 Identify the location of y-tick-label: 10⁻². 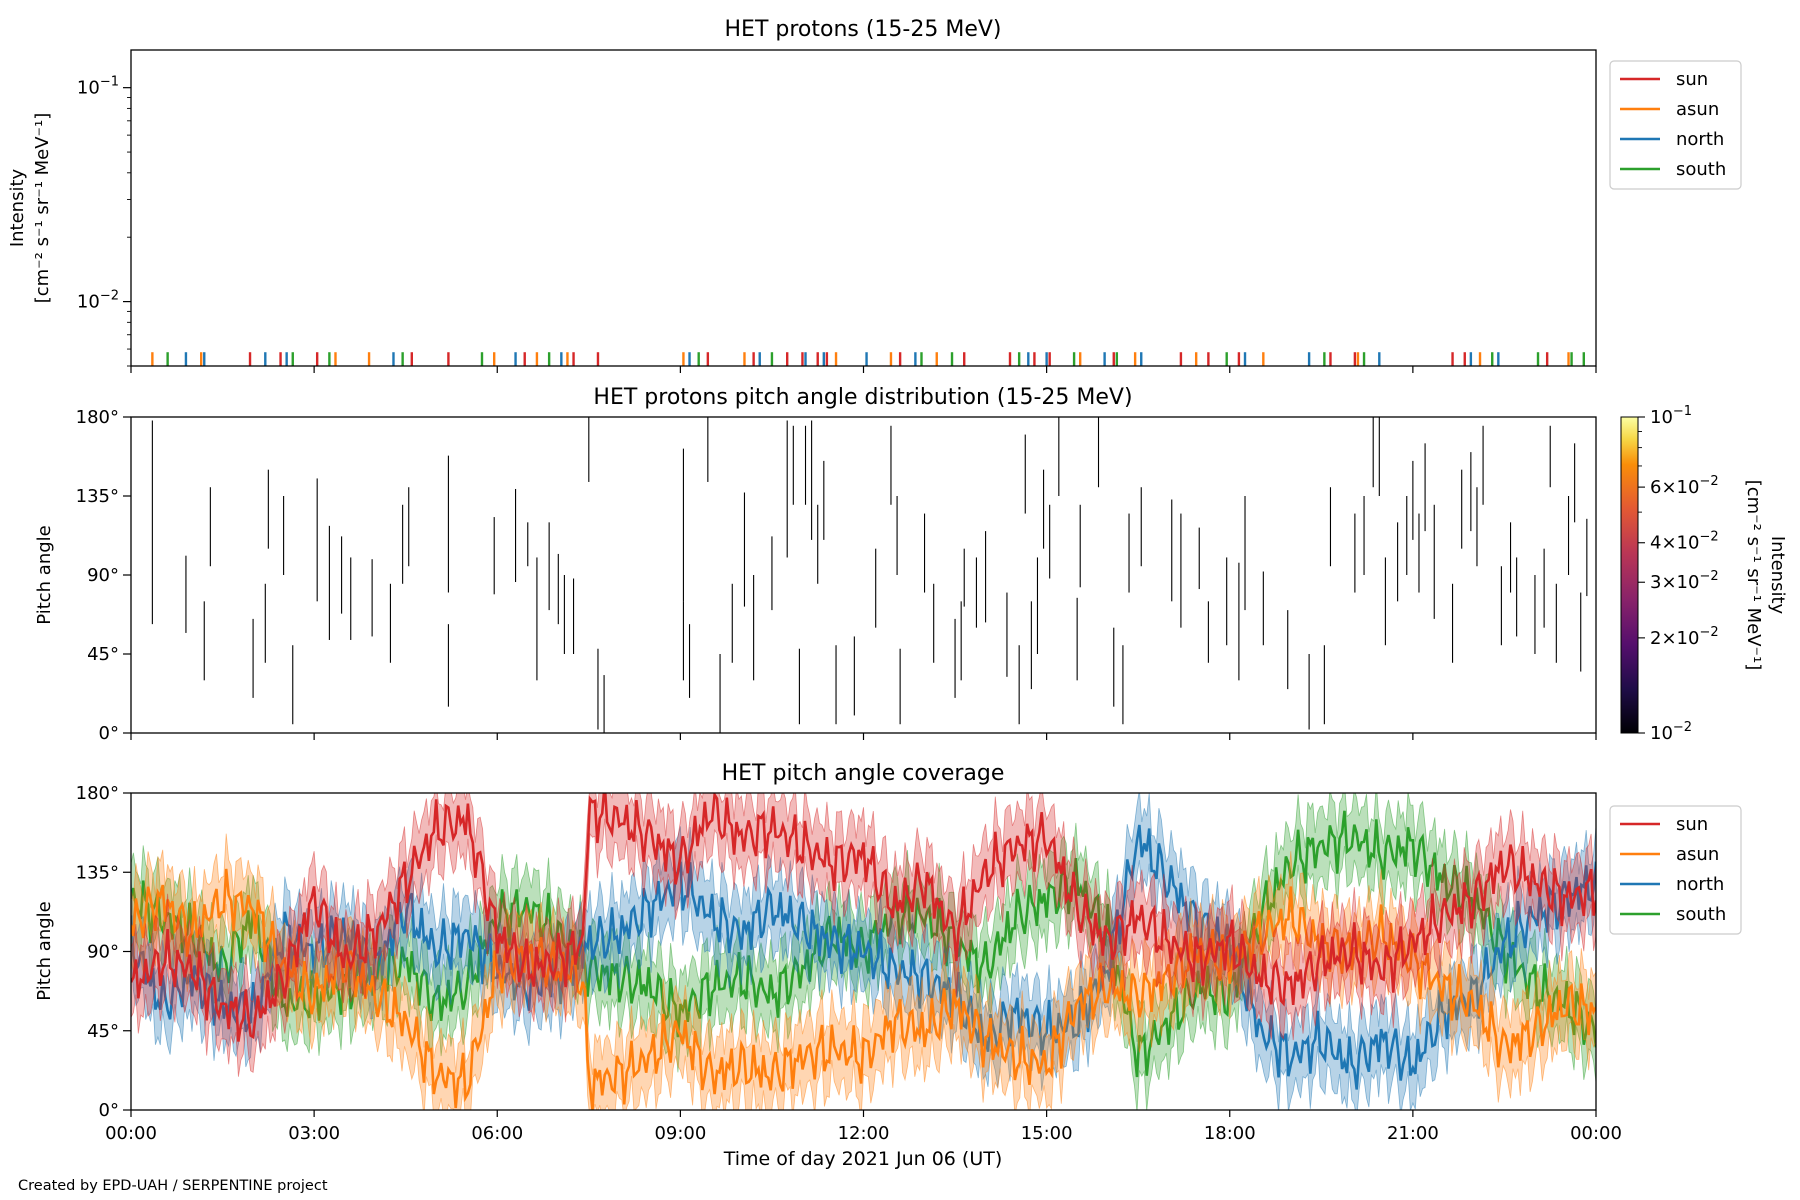
(98, 301).